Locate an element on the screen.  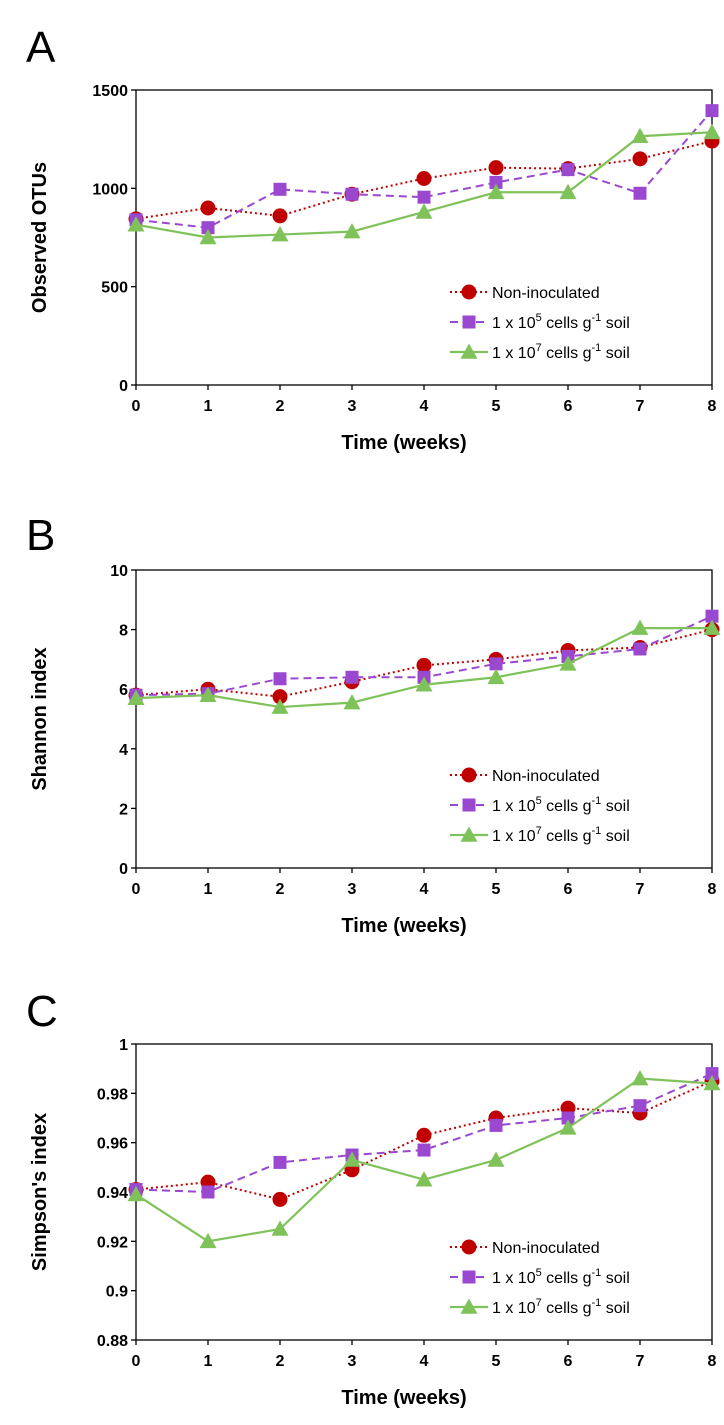
y-axis-title: Observed OTUs is located at coordinates (40, 237).